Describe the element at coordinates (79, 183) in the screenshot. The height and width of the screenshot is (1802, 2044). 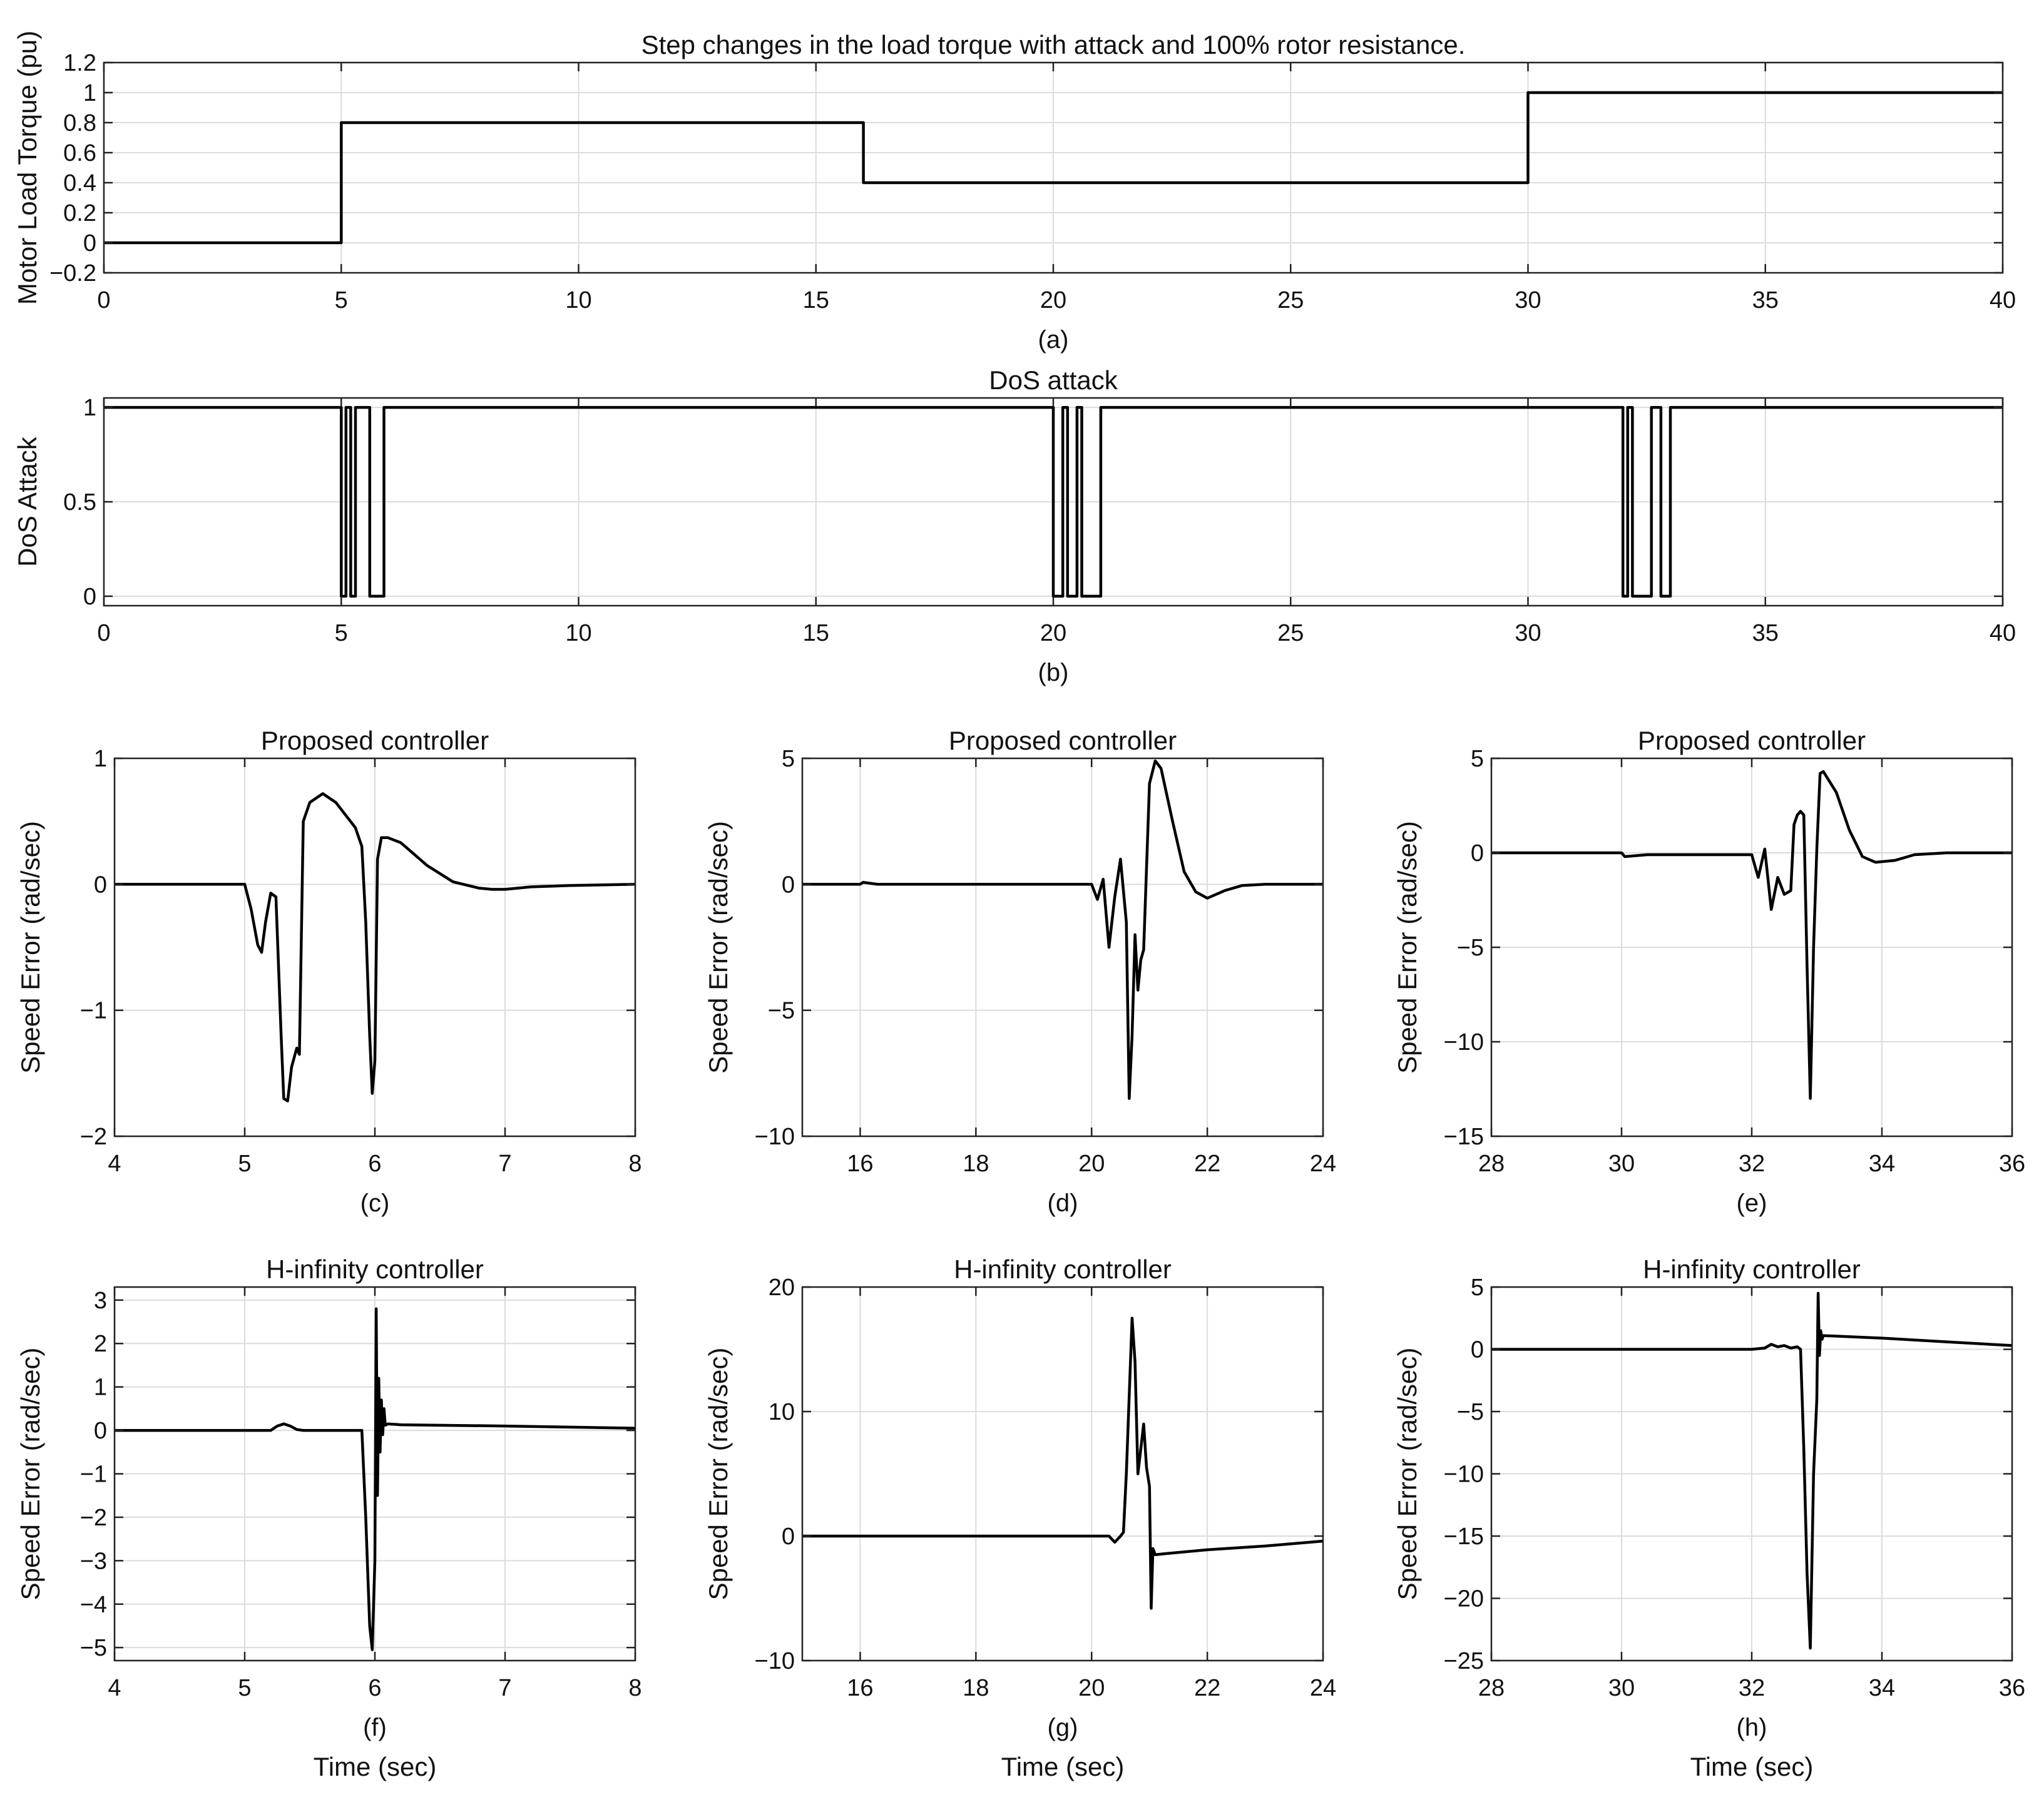
I see `y-tick-label: 0.4` at that location.